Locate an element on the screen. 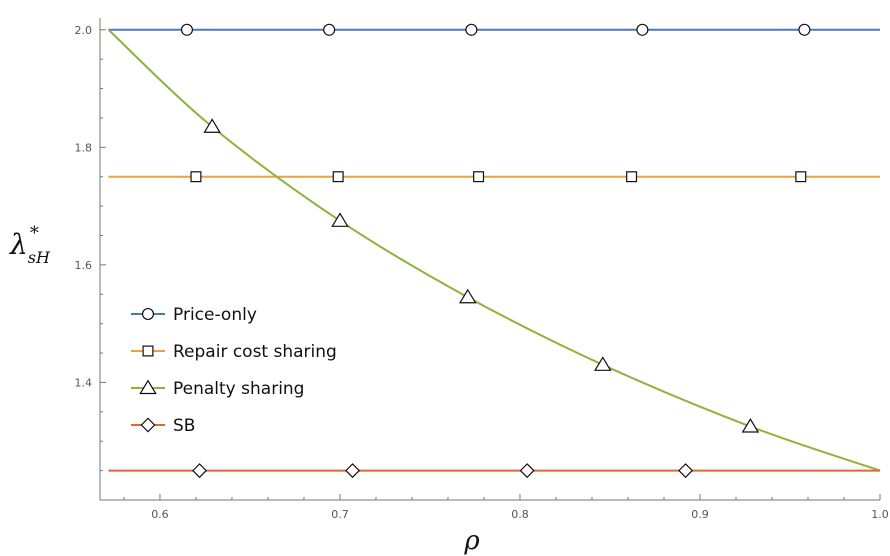 The image size is (890, 556). y-tick-label: 2.0 is located at coordinates (84, 30).